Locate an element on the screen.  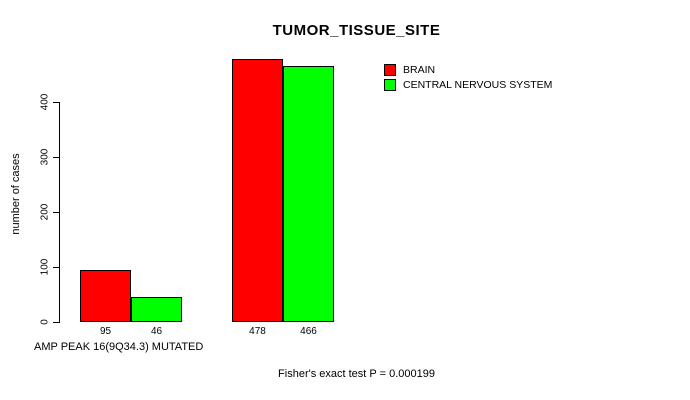
y-axis-line is located at coordinates (59, 212).